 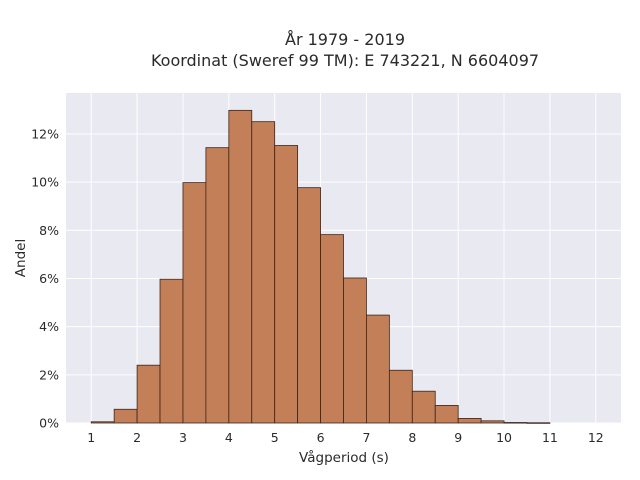 I want to click on x-tick-label: 6, so click(x=321, y=437).